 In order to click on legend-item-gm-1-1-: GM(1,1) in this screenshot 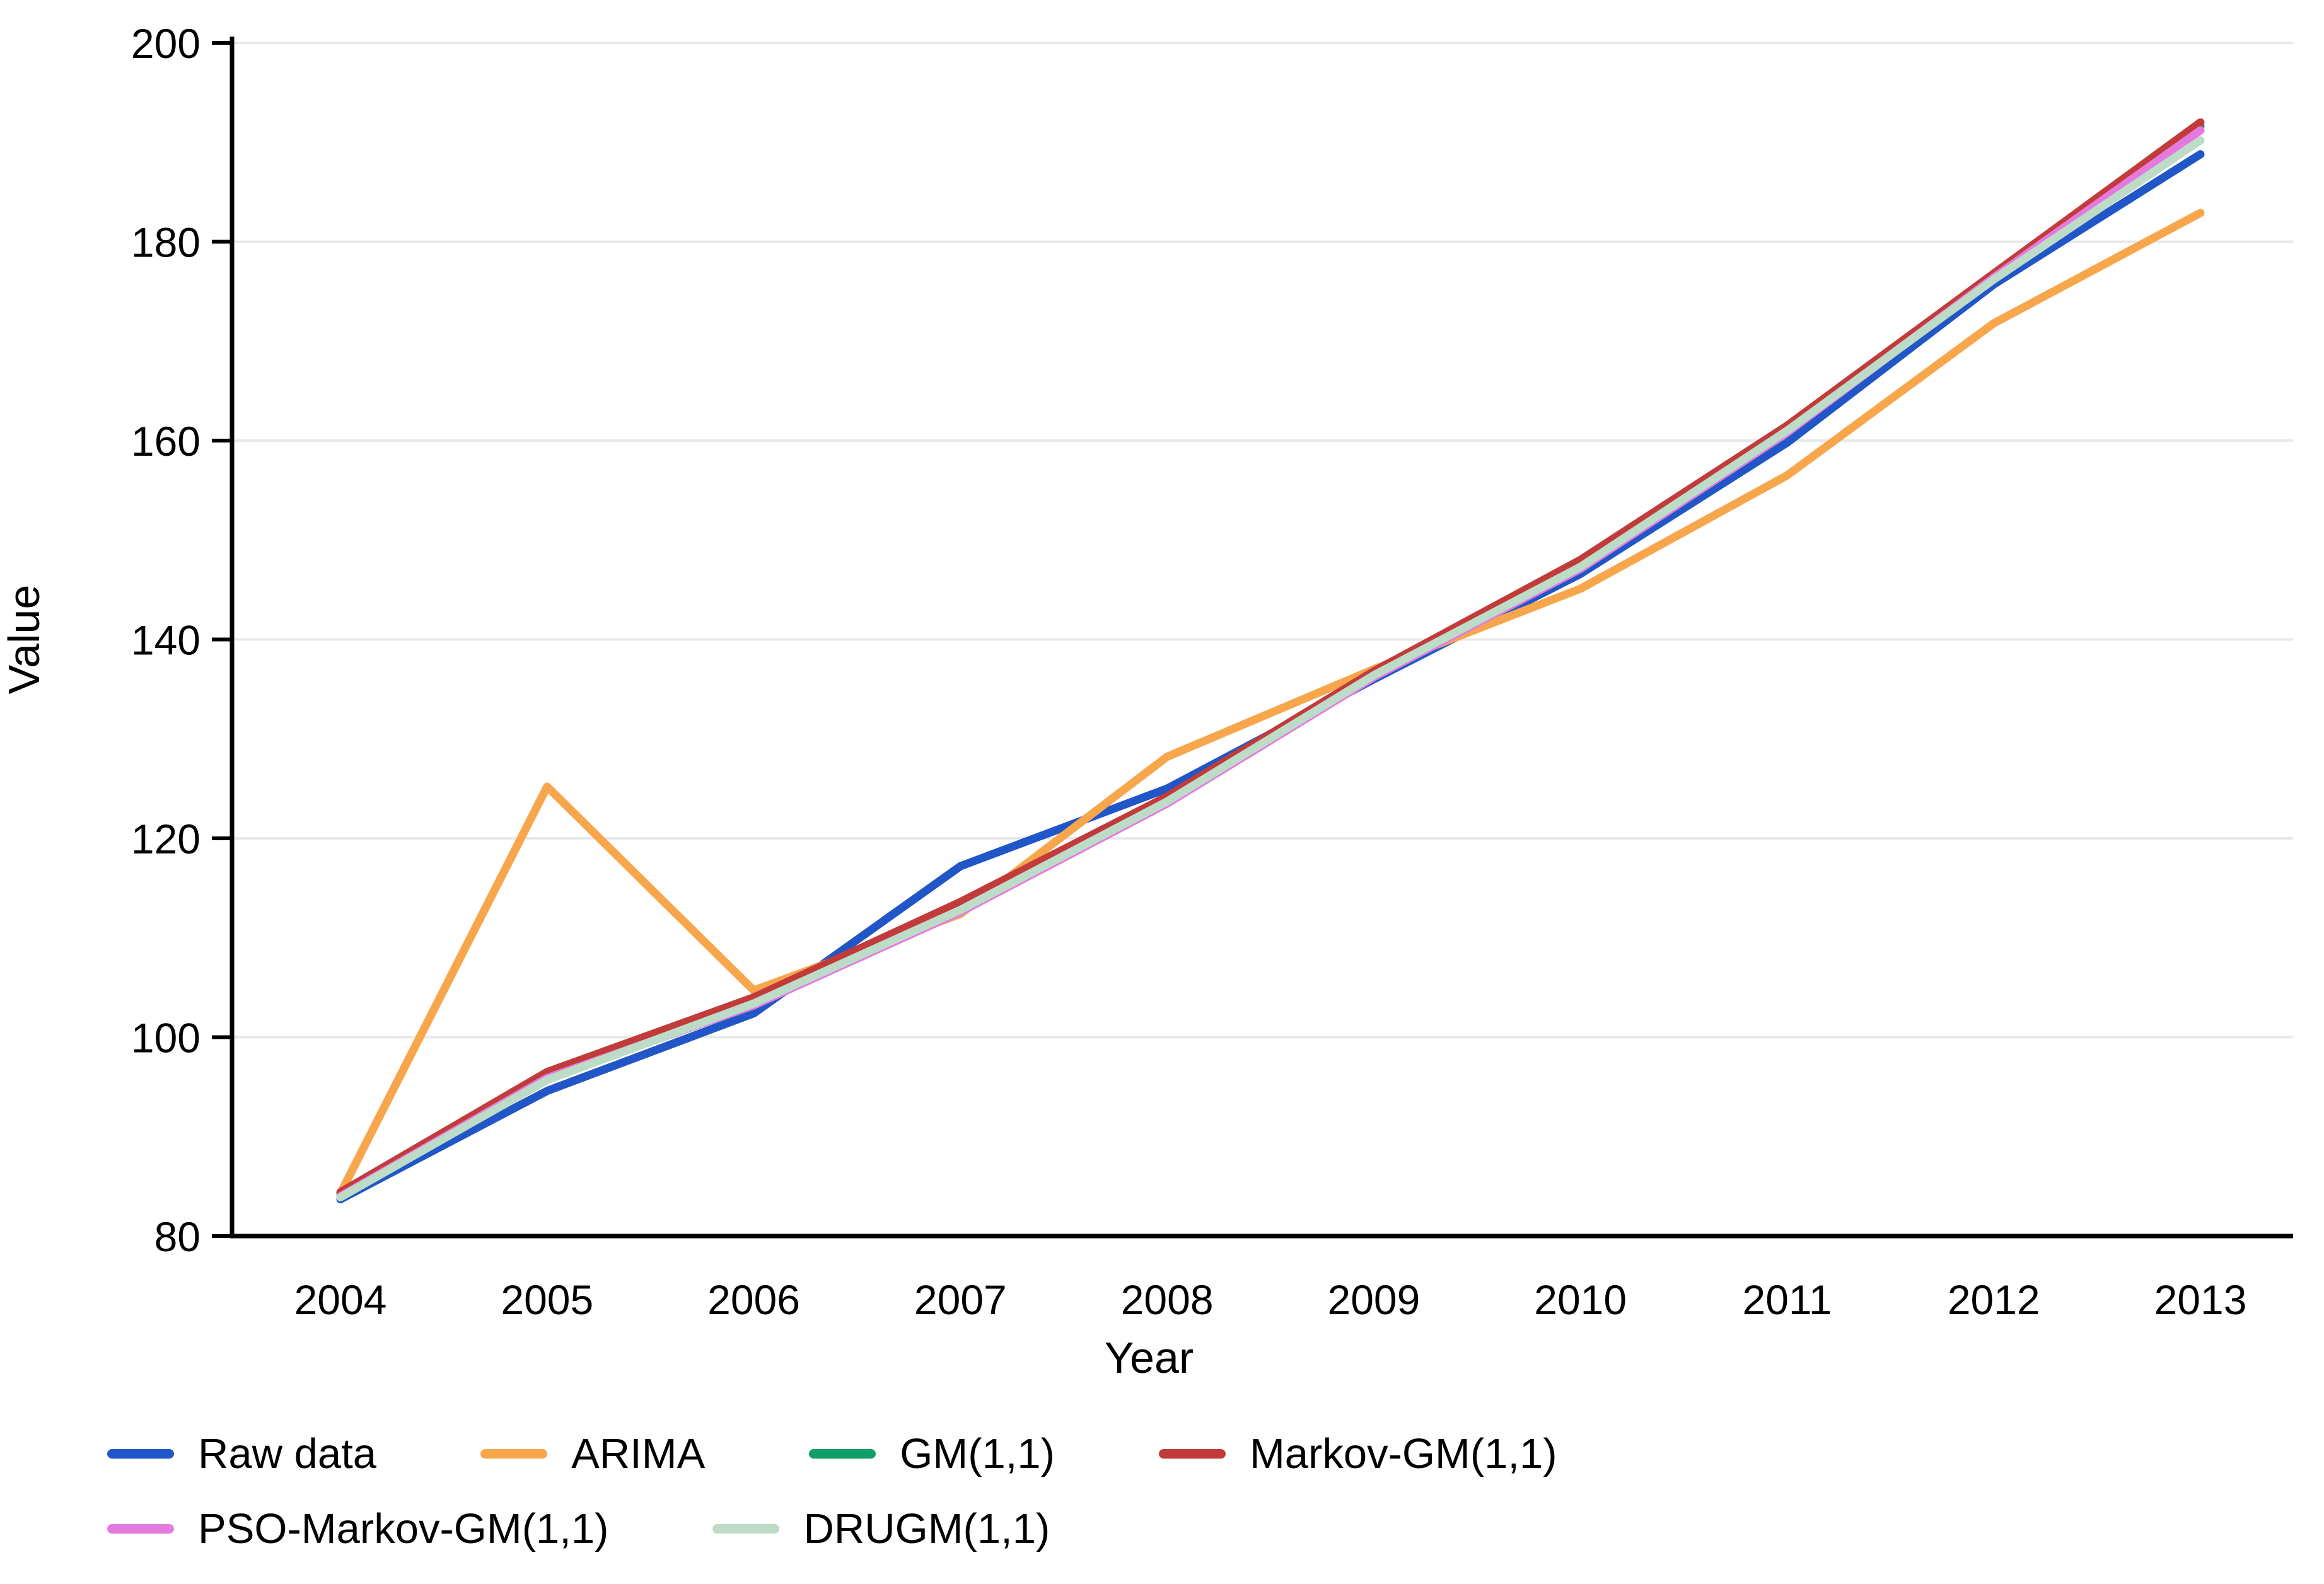, I will do `click(932, 1454)`.